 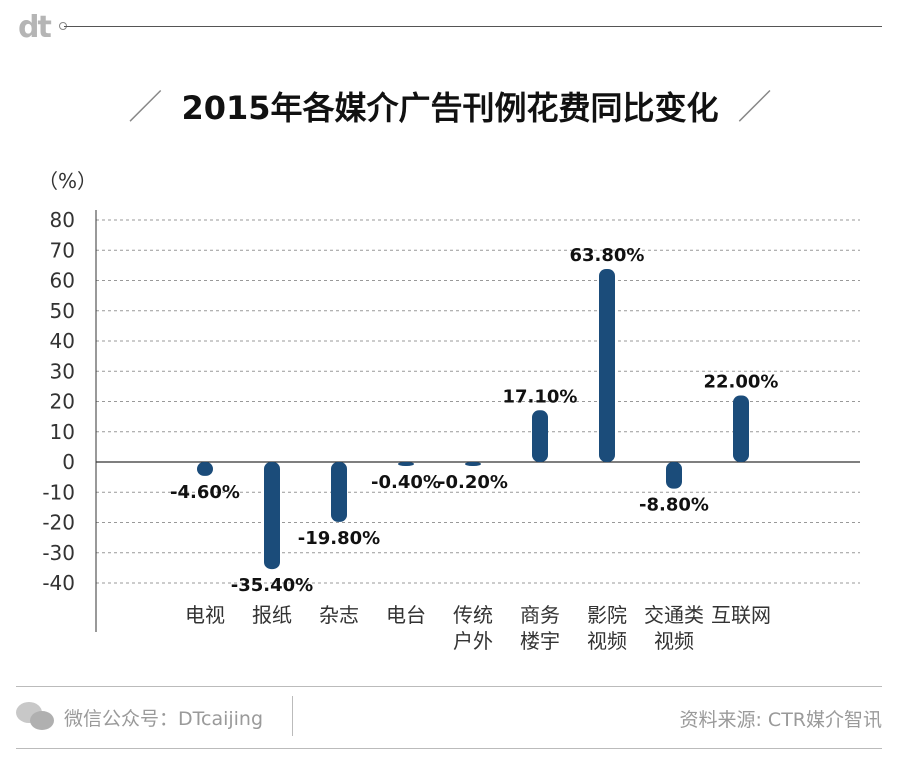 I want to click on y-tick-label: 20, so click(x=62, y=402).